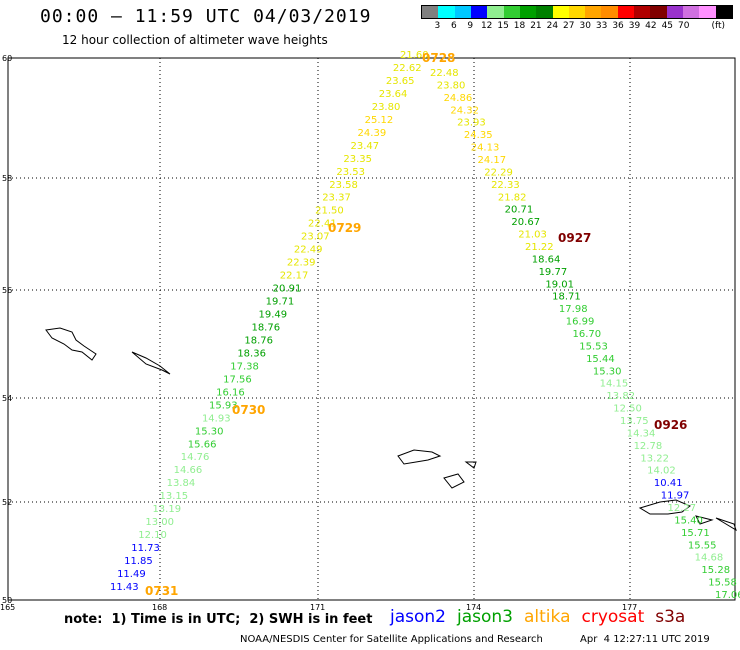 Image resolution: width=740 pixels, height=650 pixels. I want to click on color-tick-label: 3, so click(437, 26).